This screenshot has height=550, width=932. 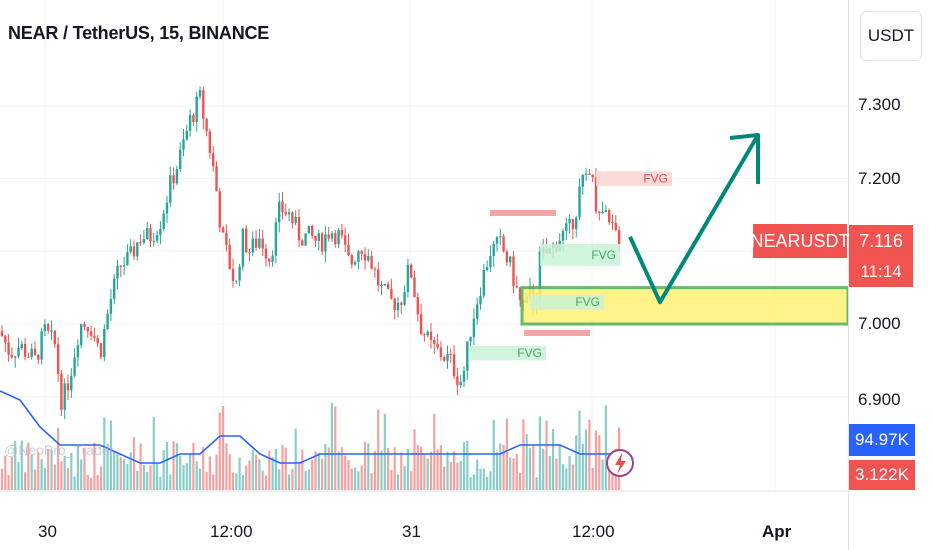 I want to click on fvg-boundary, so click(x=557, y=333).